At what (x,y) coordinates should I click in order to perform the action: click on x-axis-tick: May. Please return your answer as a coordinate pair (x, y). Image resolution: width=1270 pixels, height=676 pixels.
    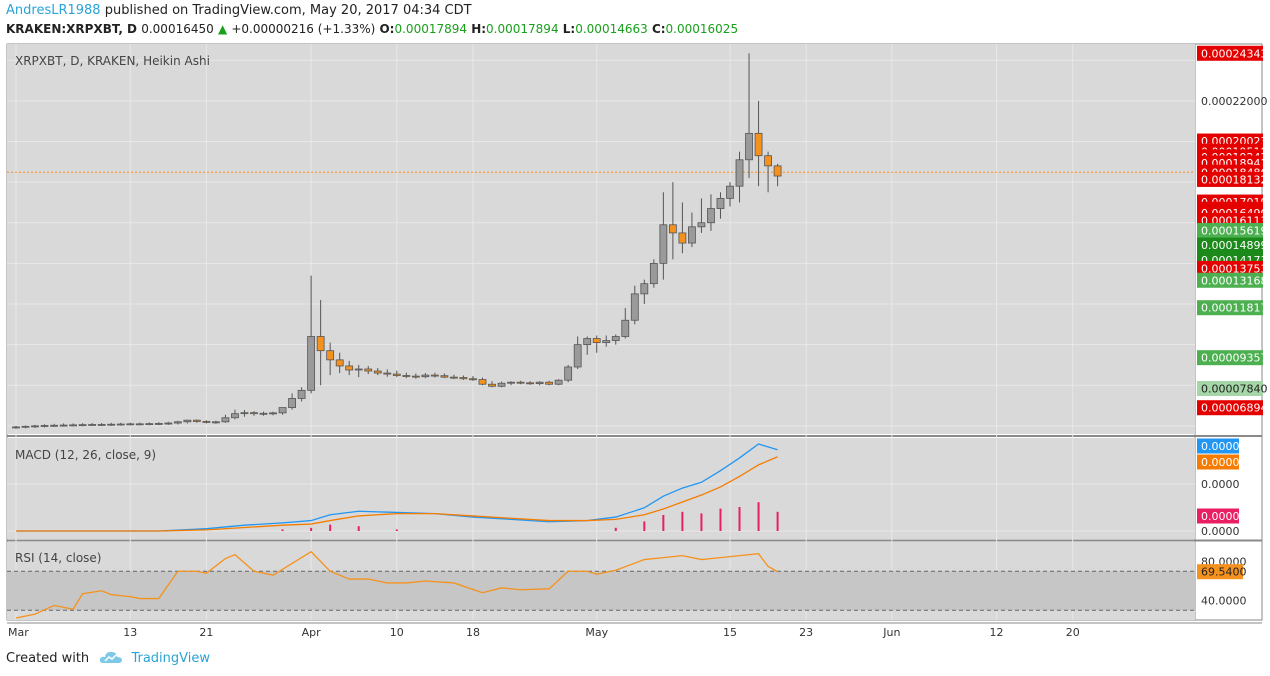
    Looking at the image, I should click on (596, 632).